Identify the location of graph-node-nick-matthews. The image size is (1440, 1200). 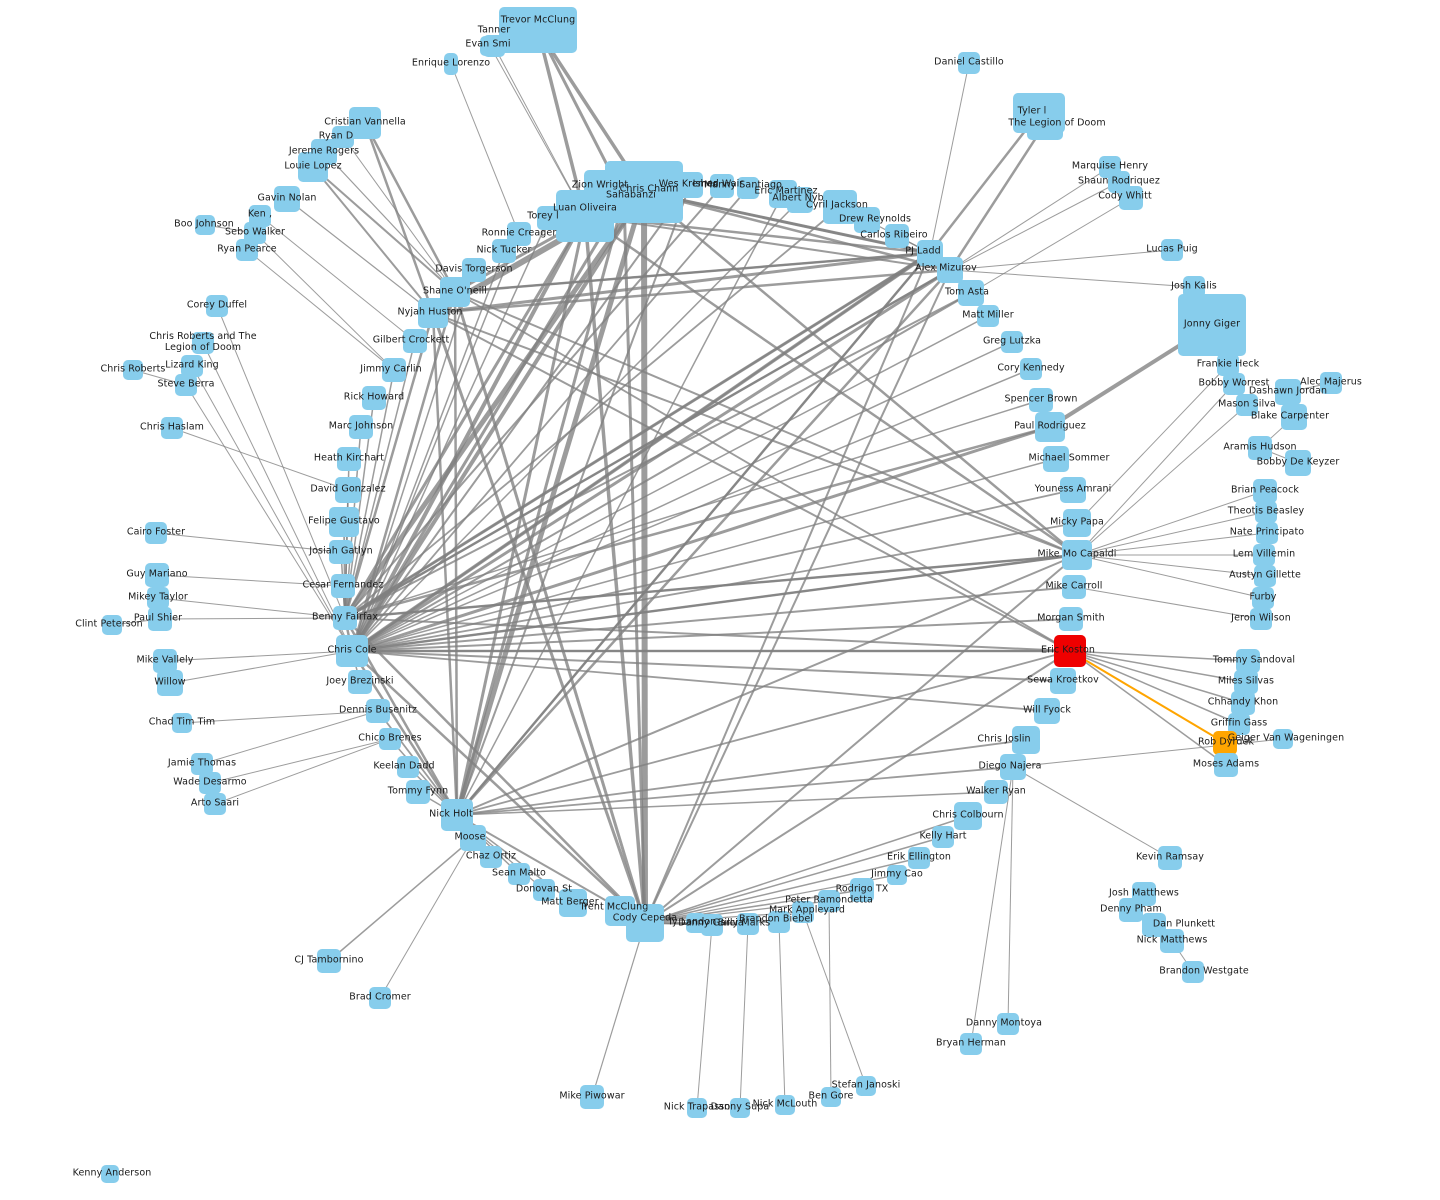
(1172, 941).